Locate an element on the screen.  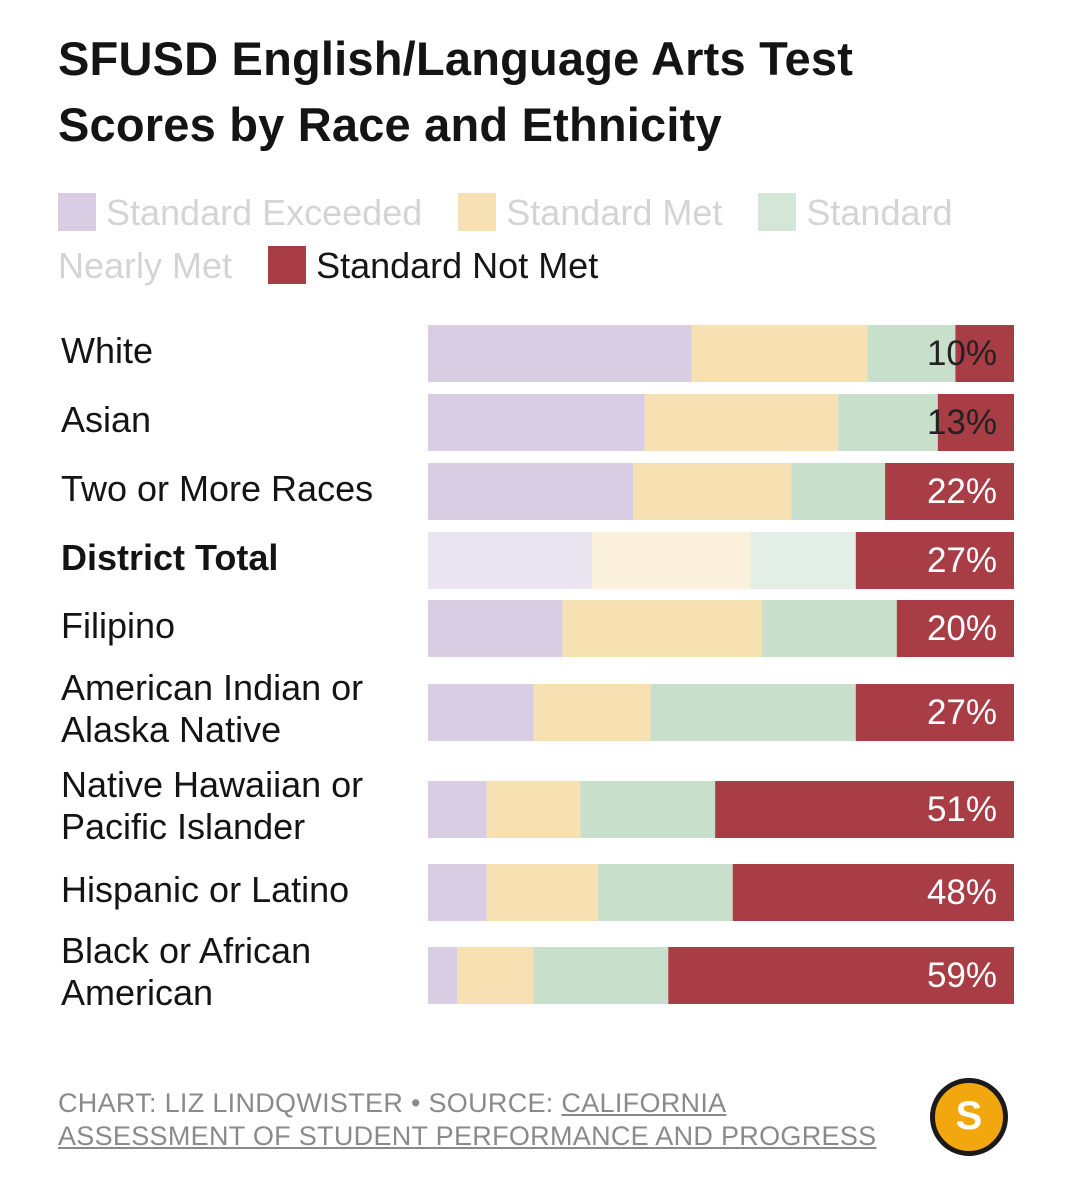
legend-label-nearly-met: Standard Nearly Met is located at coordinates (505, 239).